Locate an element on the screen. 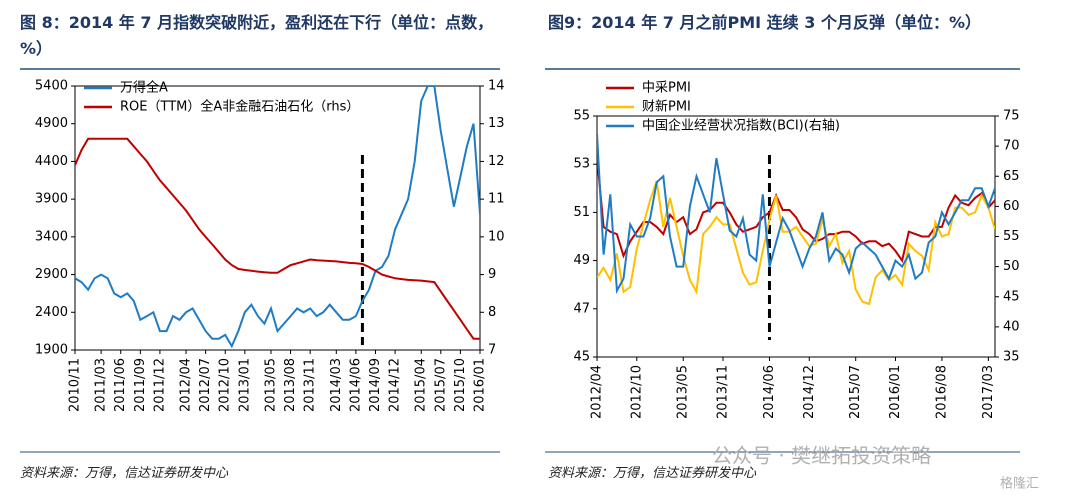  y2-tick-label: 11 is located at coordinates (496, 199).